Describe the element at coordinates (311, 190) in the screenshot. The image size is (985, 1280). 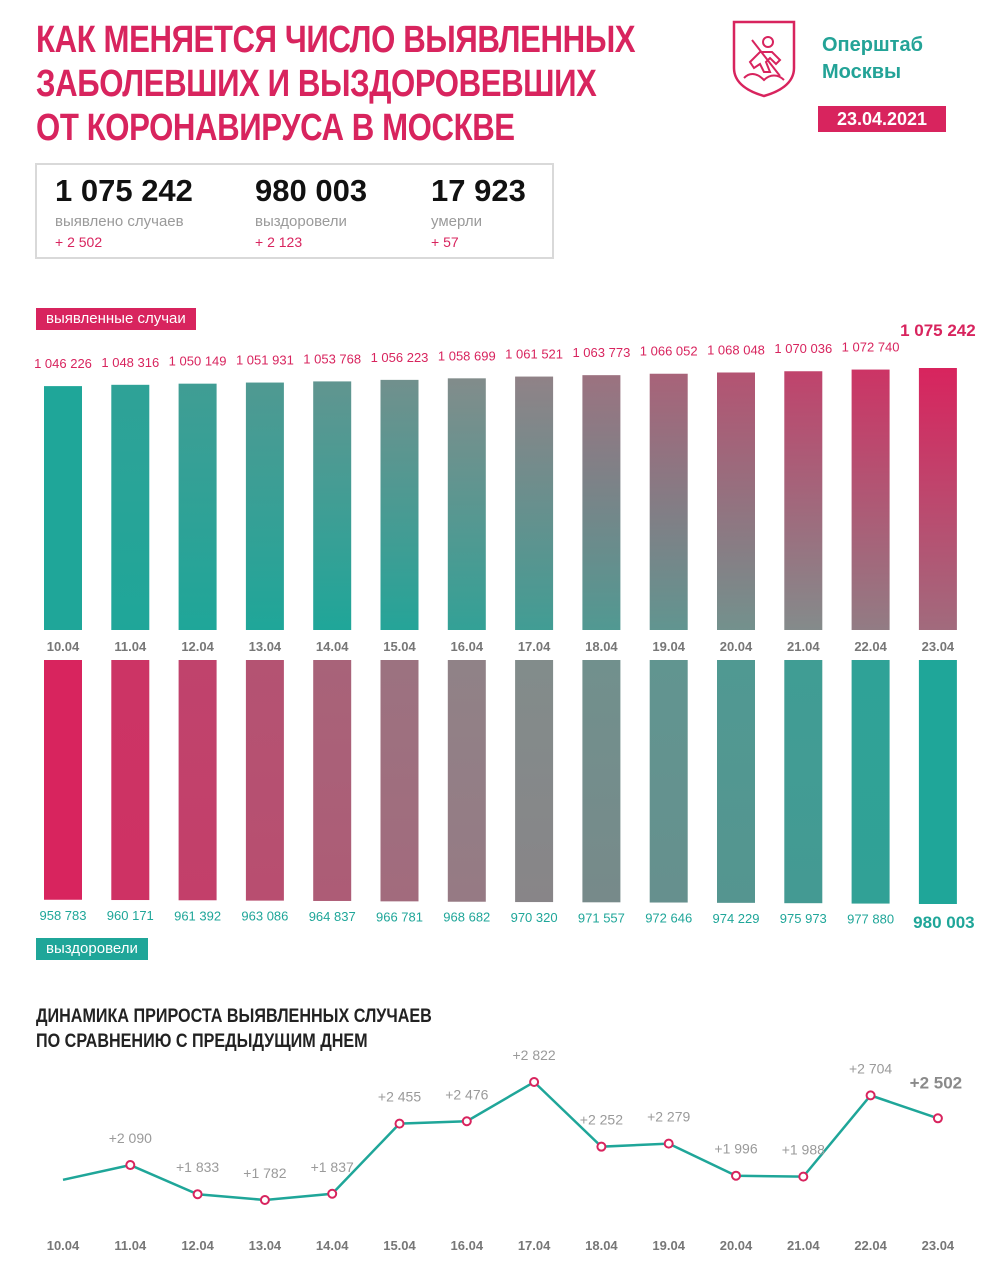
I see `stat-value: 980 003` at that location.